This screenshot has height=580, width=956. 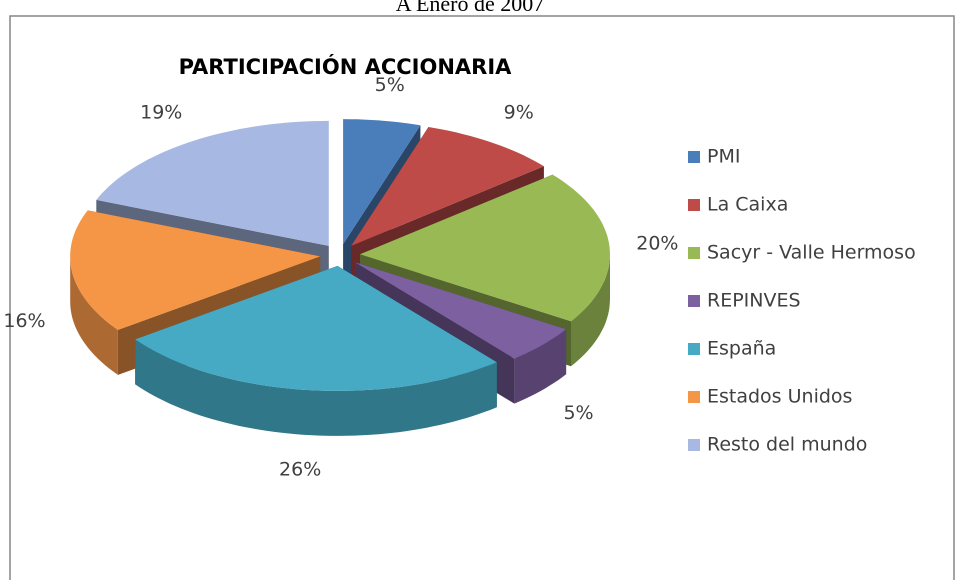 What do you see at coordinates (747, 205) in the screenshot?
I see `legend-label: La Caixa` at bounding box center [747, 205].